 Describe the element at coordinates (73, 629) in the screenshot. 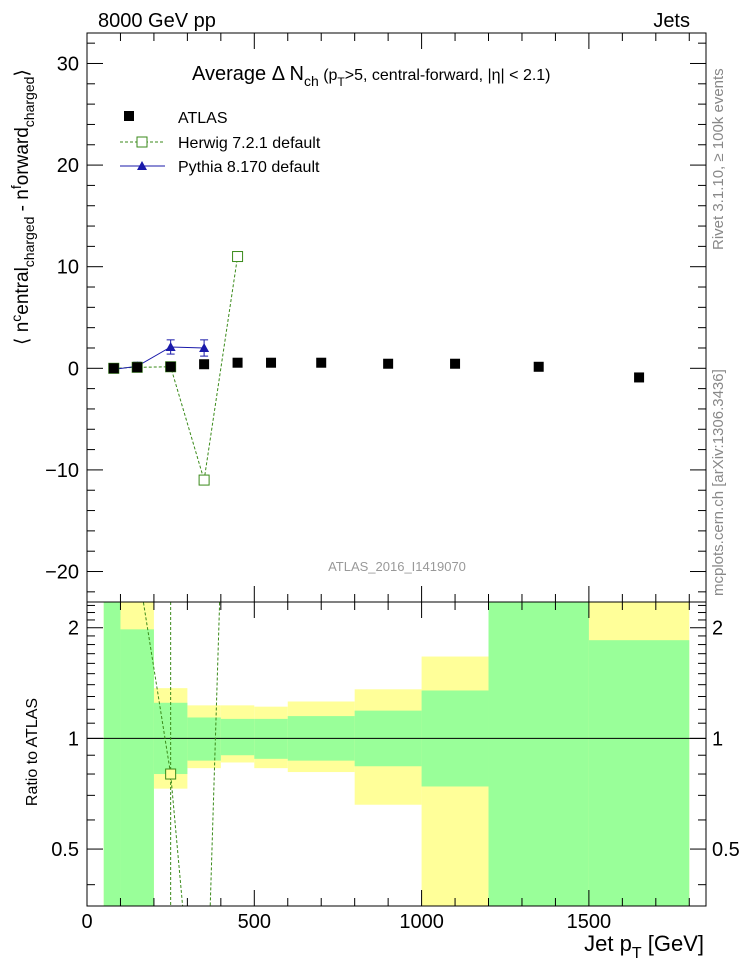

I see `ratio-y-tick-label: 2` at that location.